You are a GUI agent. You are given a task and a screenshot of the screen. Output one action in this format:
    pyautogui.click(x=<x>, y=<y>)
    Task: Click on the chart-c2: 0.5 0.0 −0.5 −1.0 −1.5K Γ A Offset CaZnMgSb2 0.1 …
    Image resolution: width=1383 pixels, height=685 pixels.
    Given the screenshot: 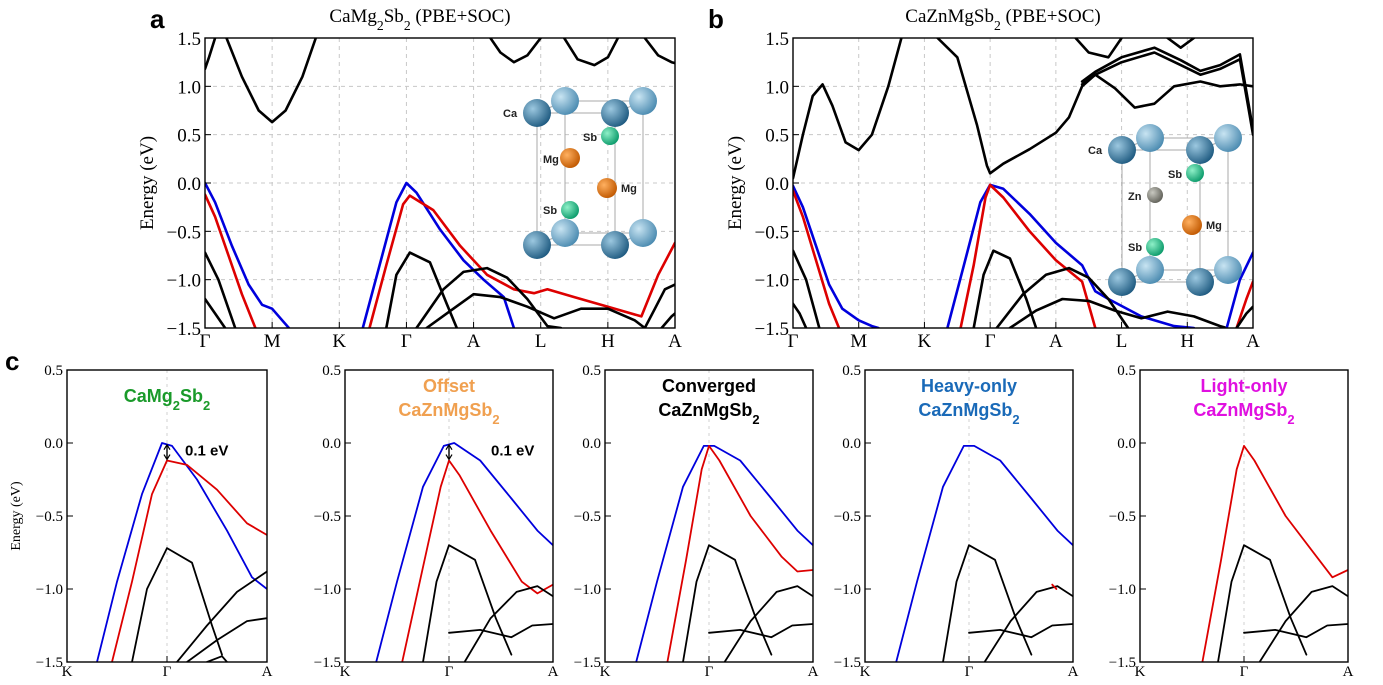 What is the action you would take?
    pyautogui.click(x=436, y=521)
    